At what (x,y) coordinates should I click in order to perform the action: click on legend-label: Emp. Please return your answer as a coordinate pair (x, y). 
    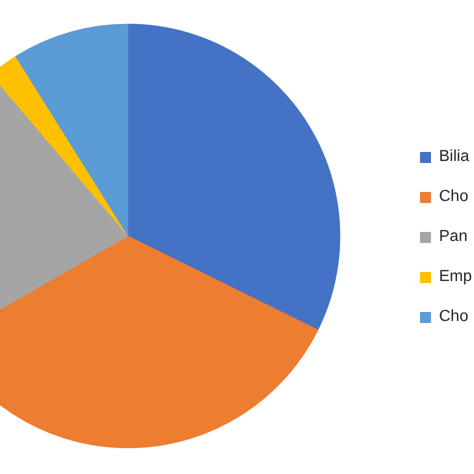
    Looking at the image, I should click on (455, 277).